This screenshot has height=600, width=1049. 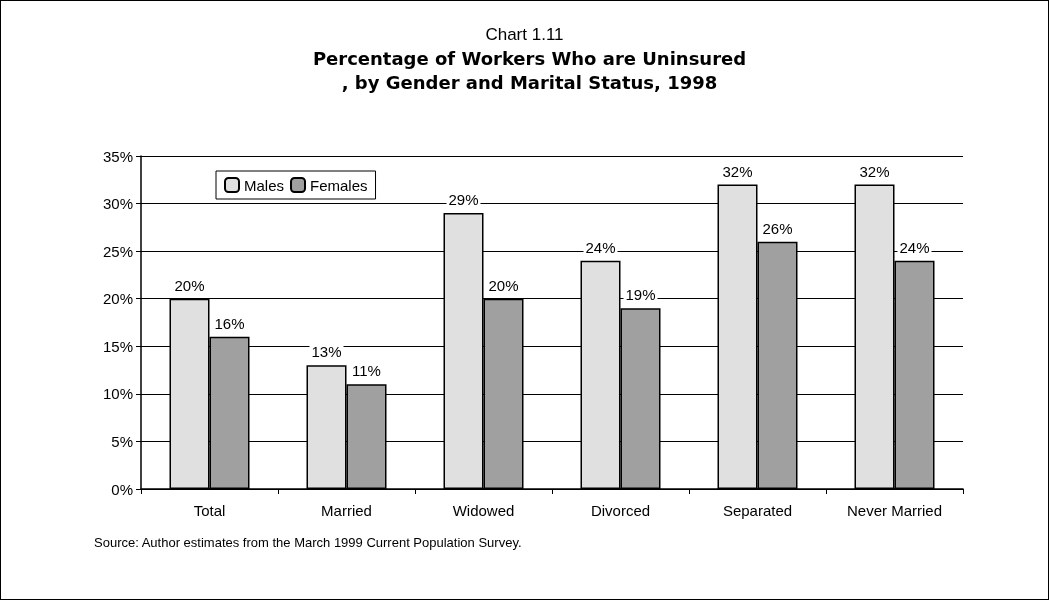 I want to click on x-tick-label: Married, so click(x=346, y=510).